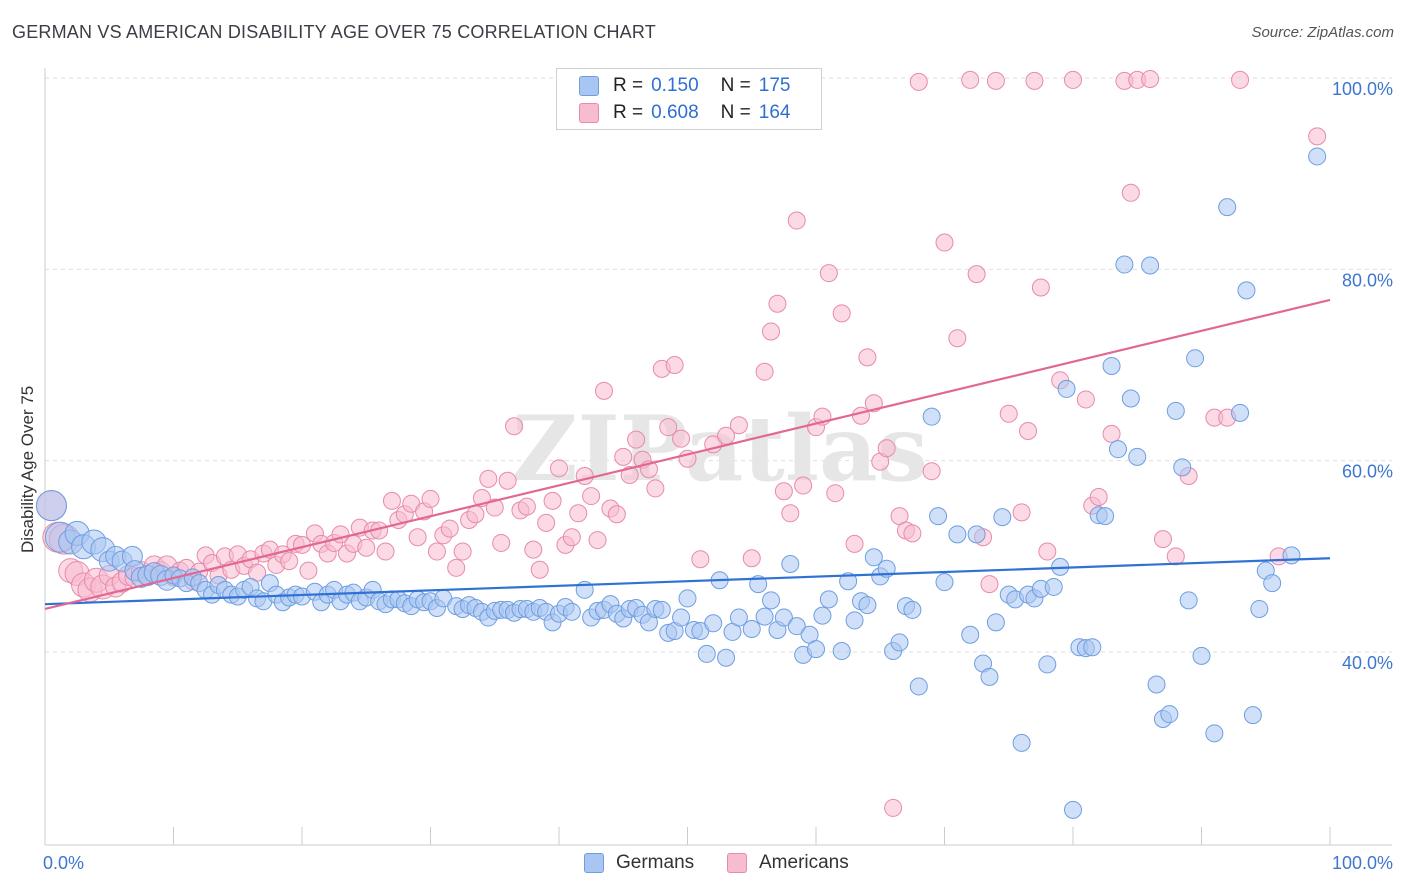  I want to click on y-tick-label: 60.0%, so click(1367, 472).